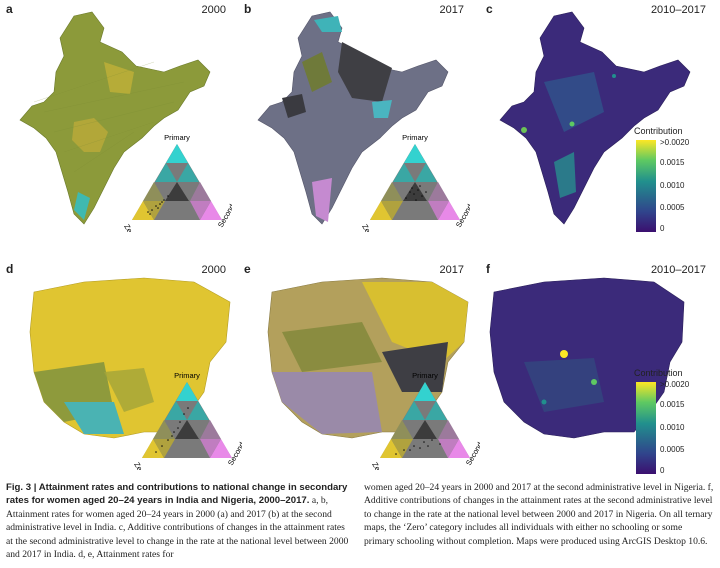 The height and width of the screenshot is (568, 720). What do you see at coordinates (489, 9) in the screenshot?
I see `panel-label: c` at bounding box center [489, 9].